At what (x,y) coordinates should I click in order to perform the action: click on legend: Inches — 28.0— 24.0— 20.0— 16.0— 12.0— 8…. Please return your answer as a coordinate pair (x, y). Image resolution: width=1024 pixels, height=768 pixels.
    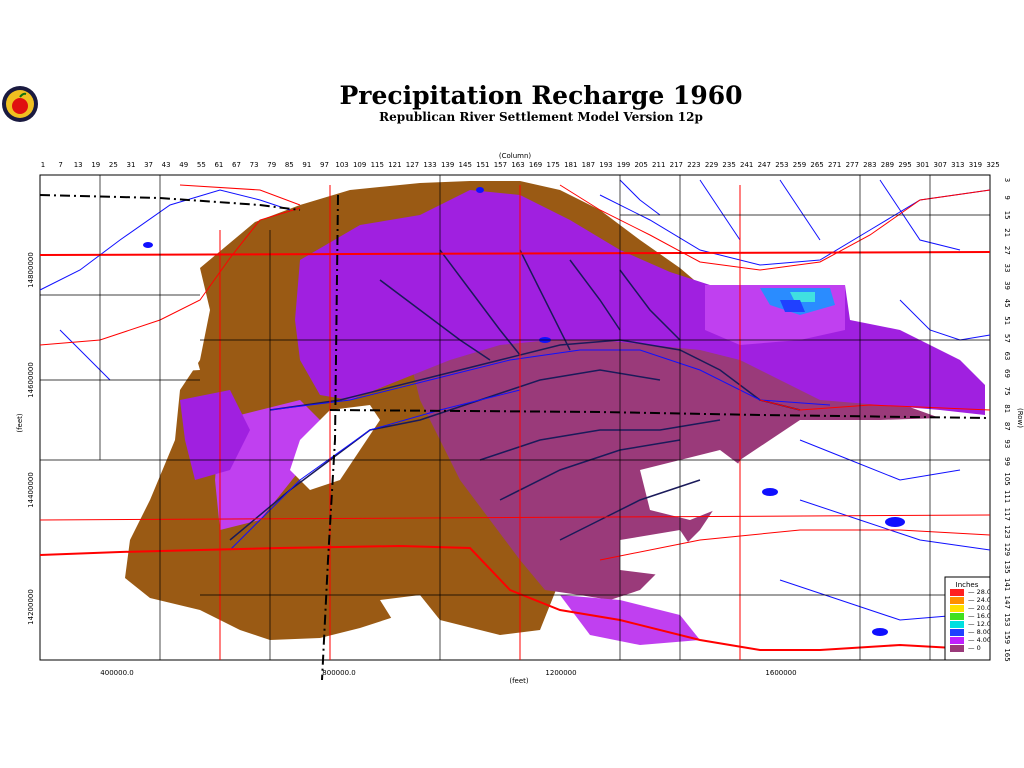
    Looking at the image, I should click on (967, 618).